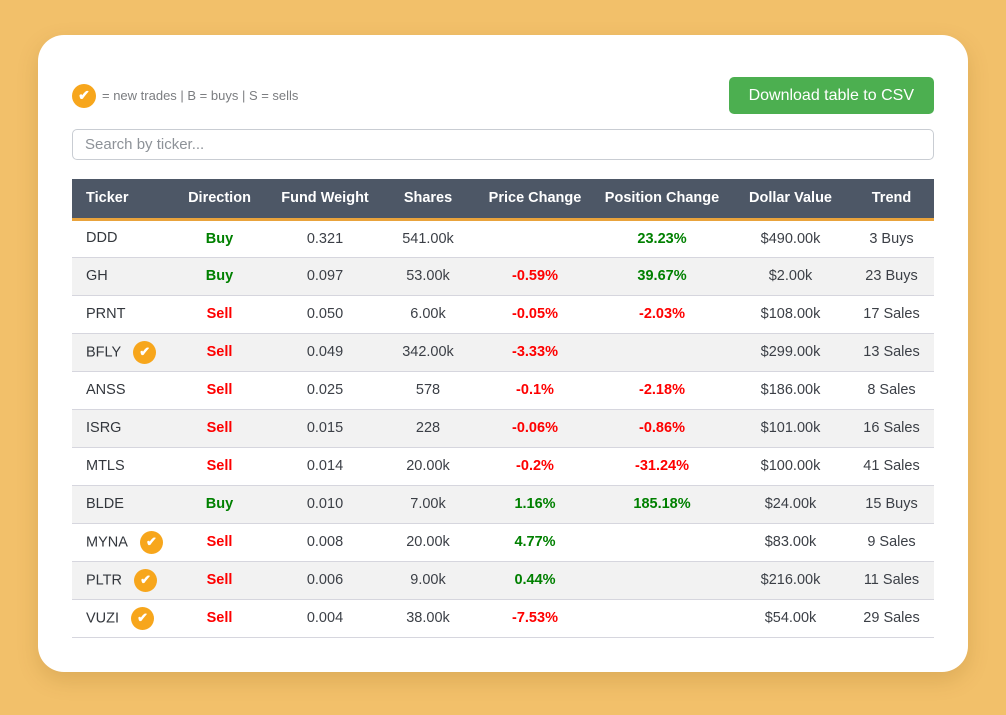 Image resolution: width=1006 pixels, height=715 pixels. I want to click on ticker-cell: MTLS ✔, so click(119, 466).